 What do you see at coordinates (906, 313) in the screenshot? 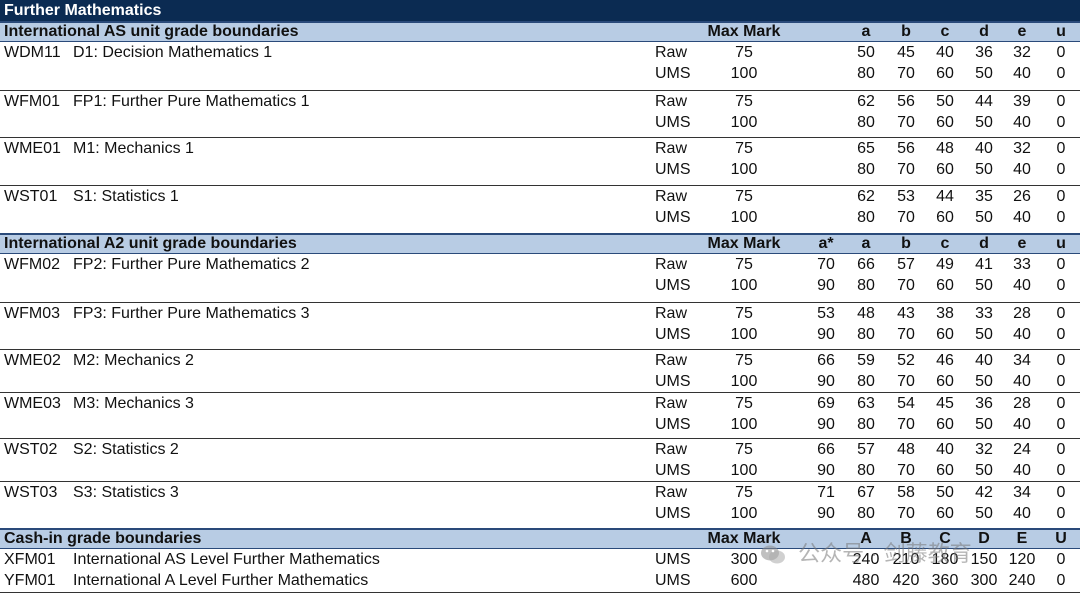
I see `raw-grade-value: 43` at bounding box center [906, 313].